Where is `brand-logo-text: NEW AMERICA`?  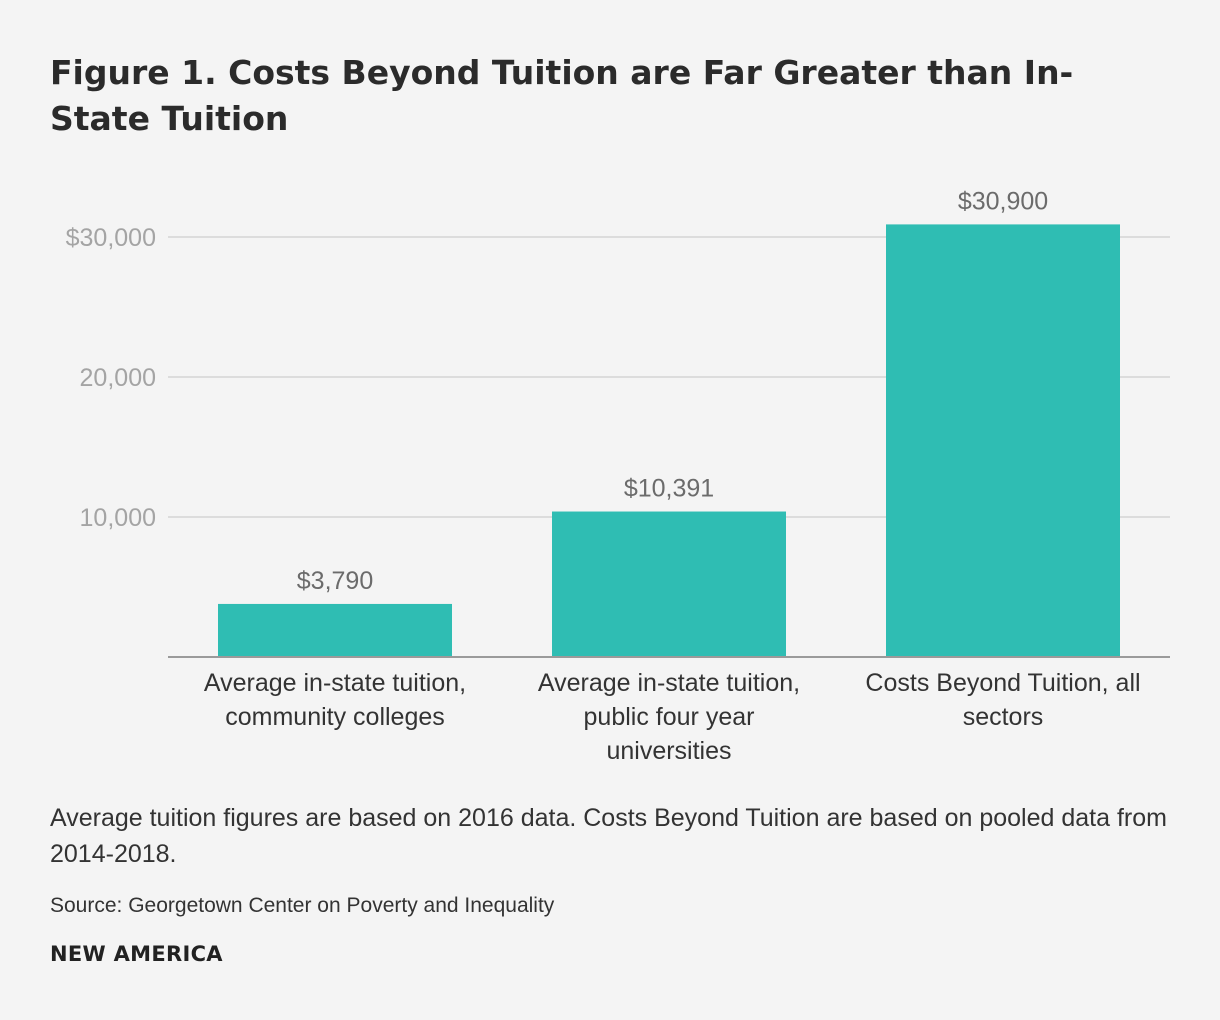
brand-logo-text: NEW AMERICA is located at coordinates (136, 954).